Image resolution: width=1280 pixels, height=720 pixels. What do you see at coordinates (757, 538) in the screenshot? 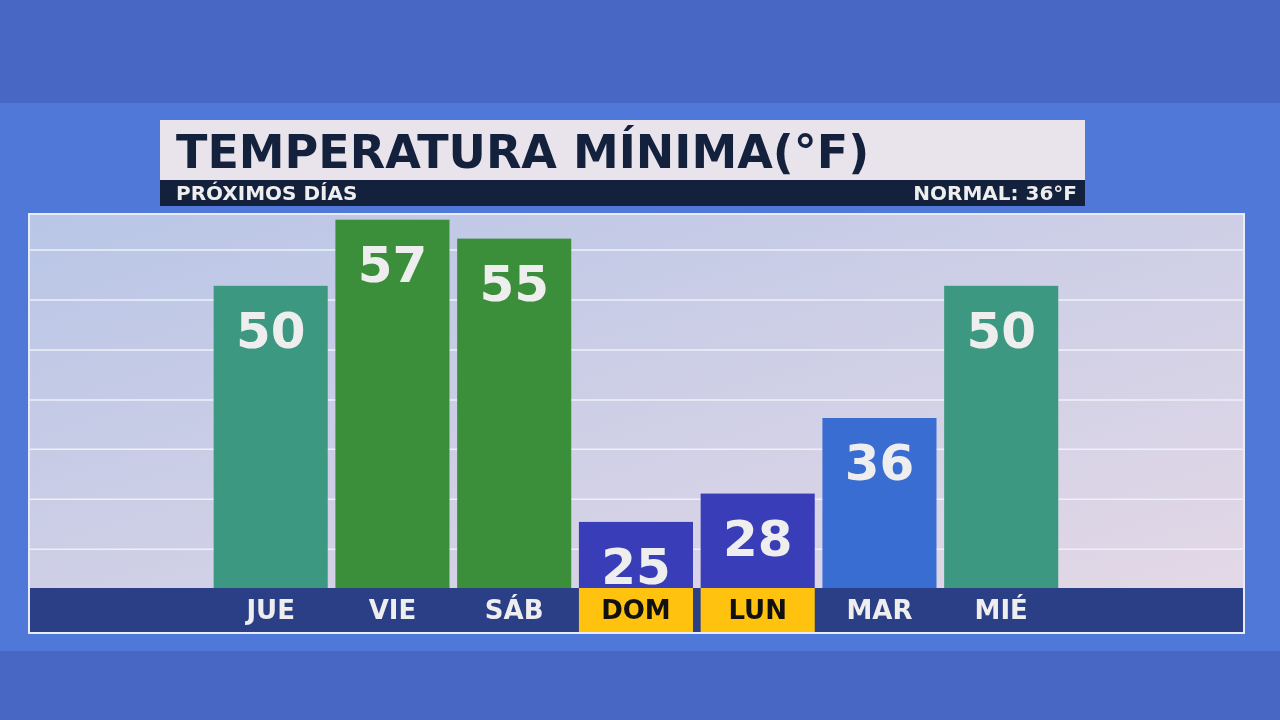
I see `data-label: 28` at bounding box center [757, 538].